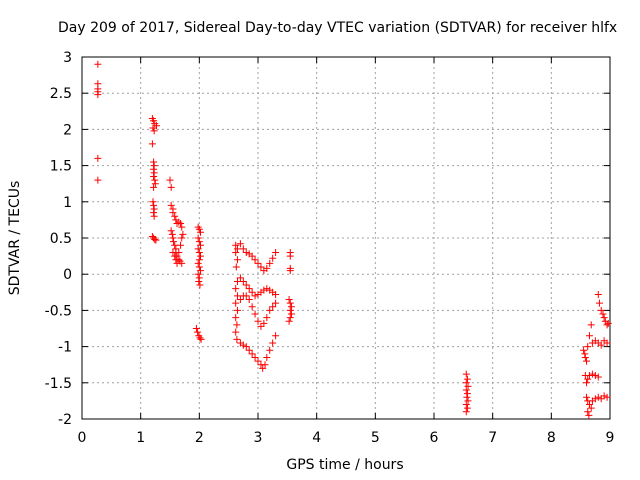  I want to click on x-axis-label: GPS time / hours, so click(345, 465).